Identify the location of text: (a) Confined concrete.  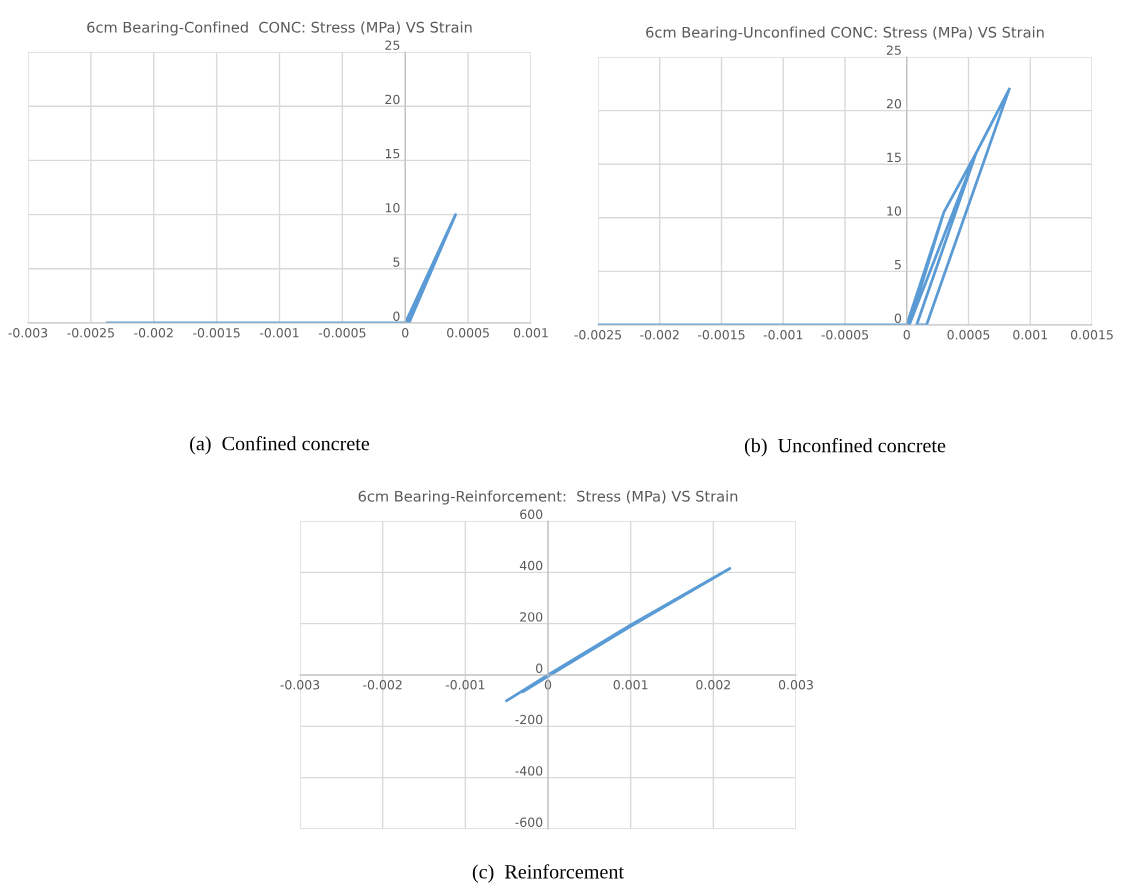
(280, 445).